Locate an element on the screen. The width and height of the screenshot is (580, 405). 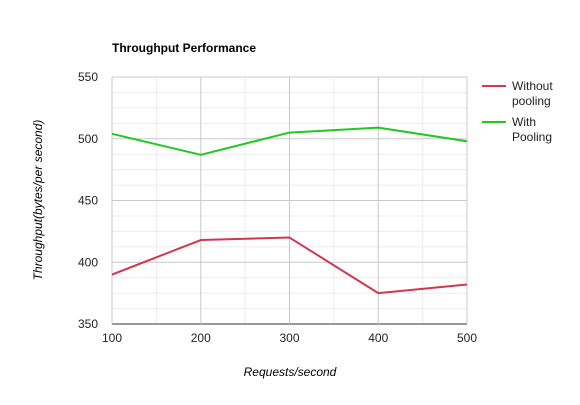
y-tick-label: 500 is located at coordinates (88, 139).